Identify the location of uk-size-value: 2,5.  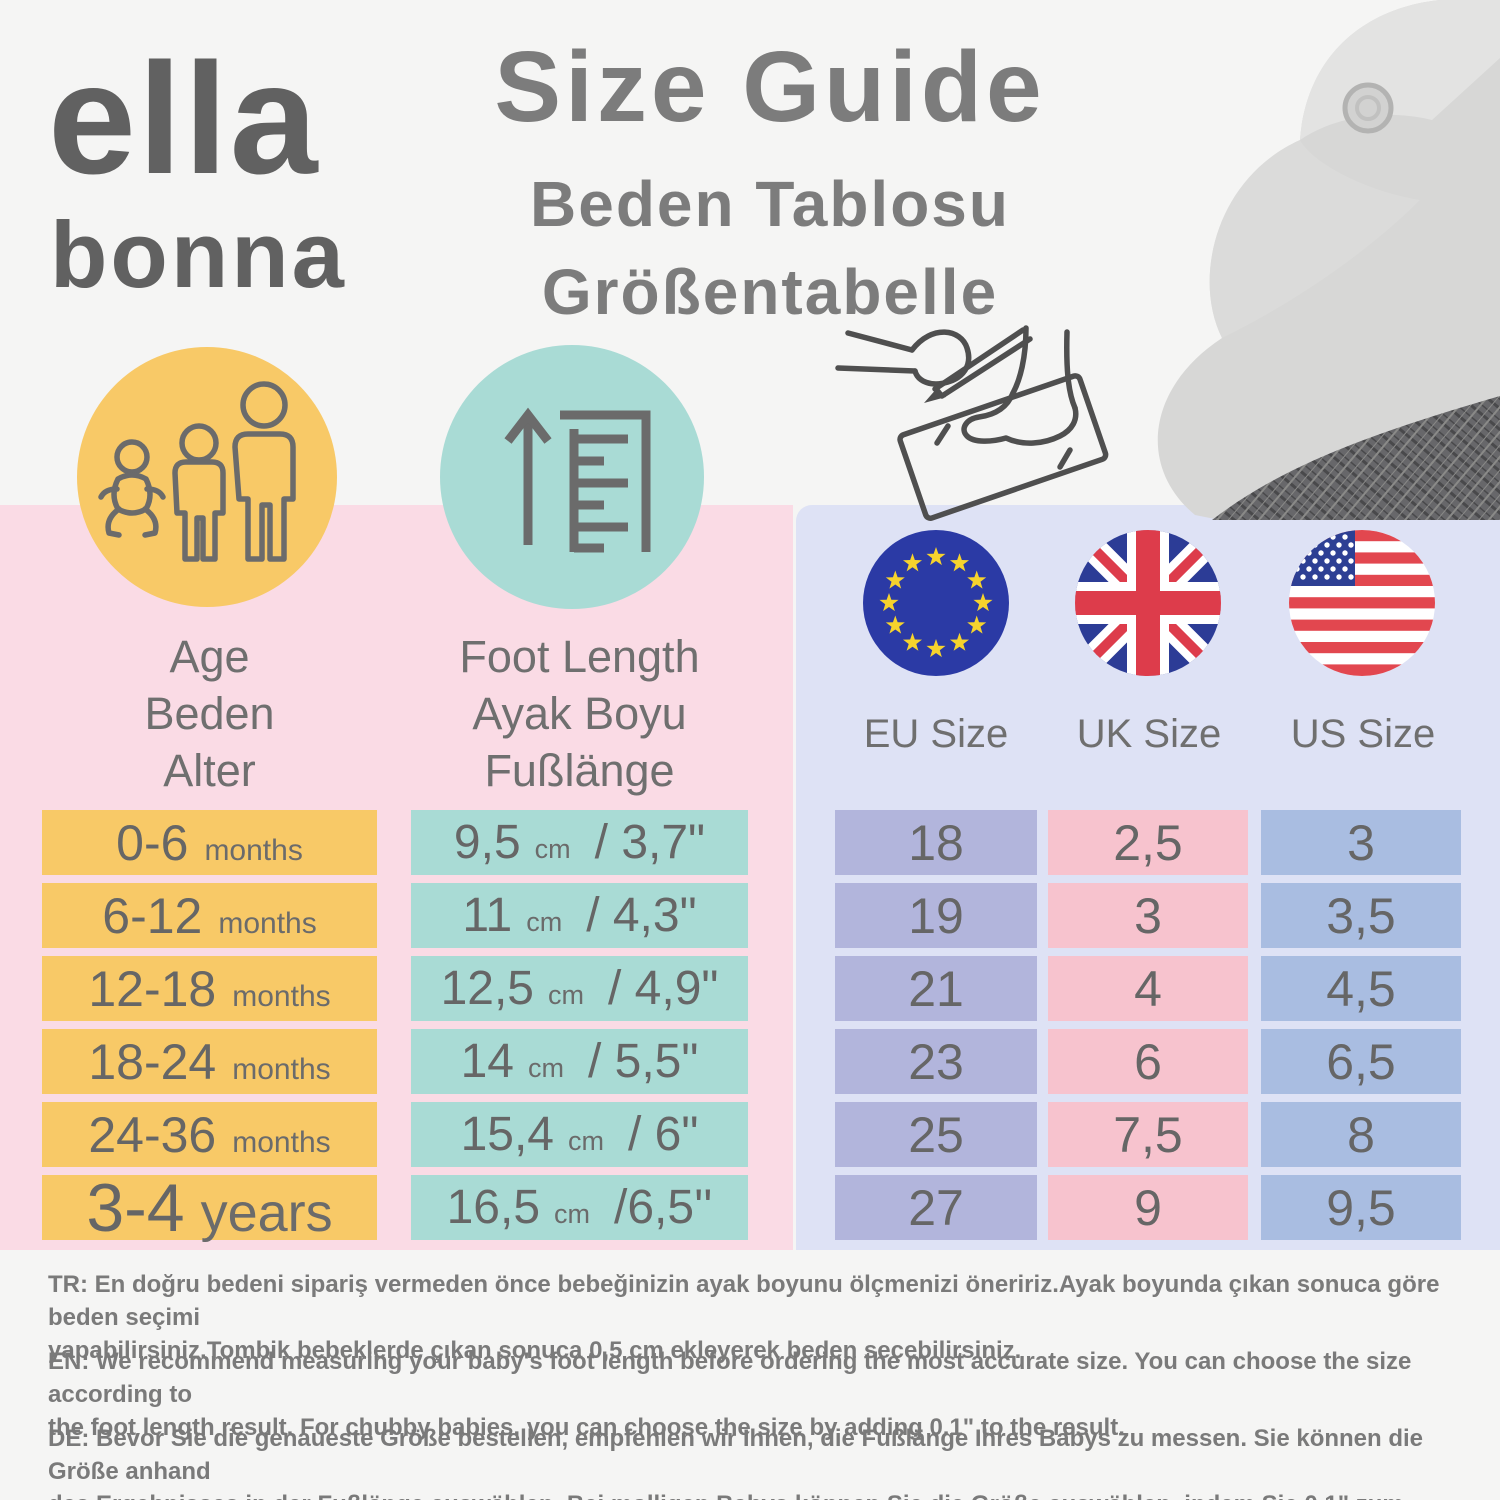
(1148, 842).